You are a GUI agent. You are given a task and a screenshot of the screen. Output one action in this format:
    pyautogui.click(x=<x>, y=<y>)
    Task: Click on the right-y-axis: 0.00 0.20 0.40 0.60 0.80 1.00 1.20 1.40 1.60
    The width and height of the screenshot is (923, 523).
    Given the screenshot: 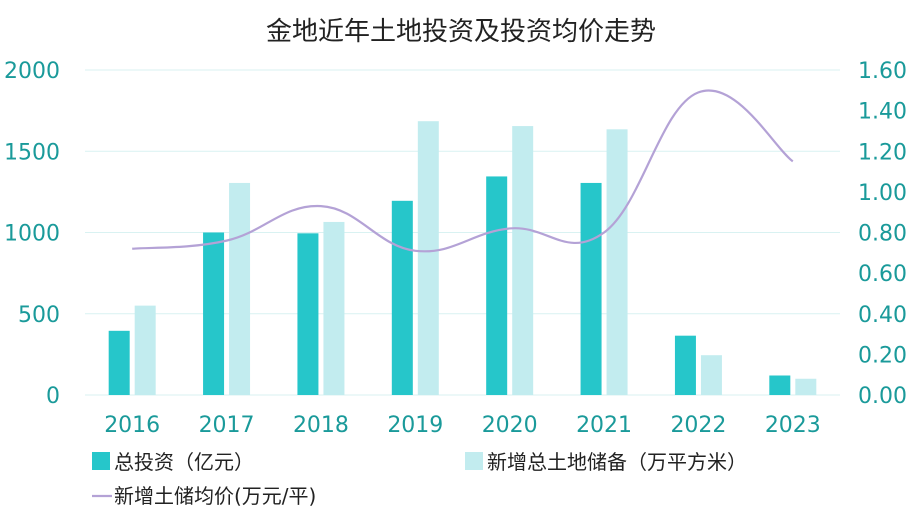 What is the action you would take?
    pyautogui.click(x=882, y=234)
    